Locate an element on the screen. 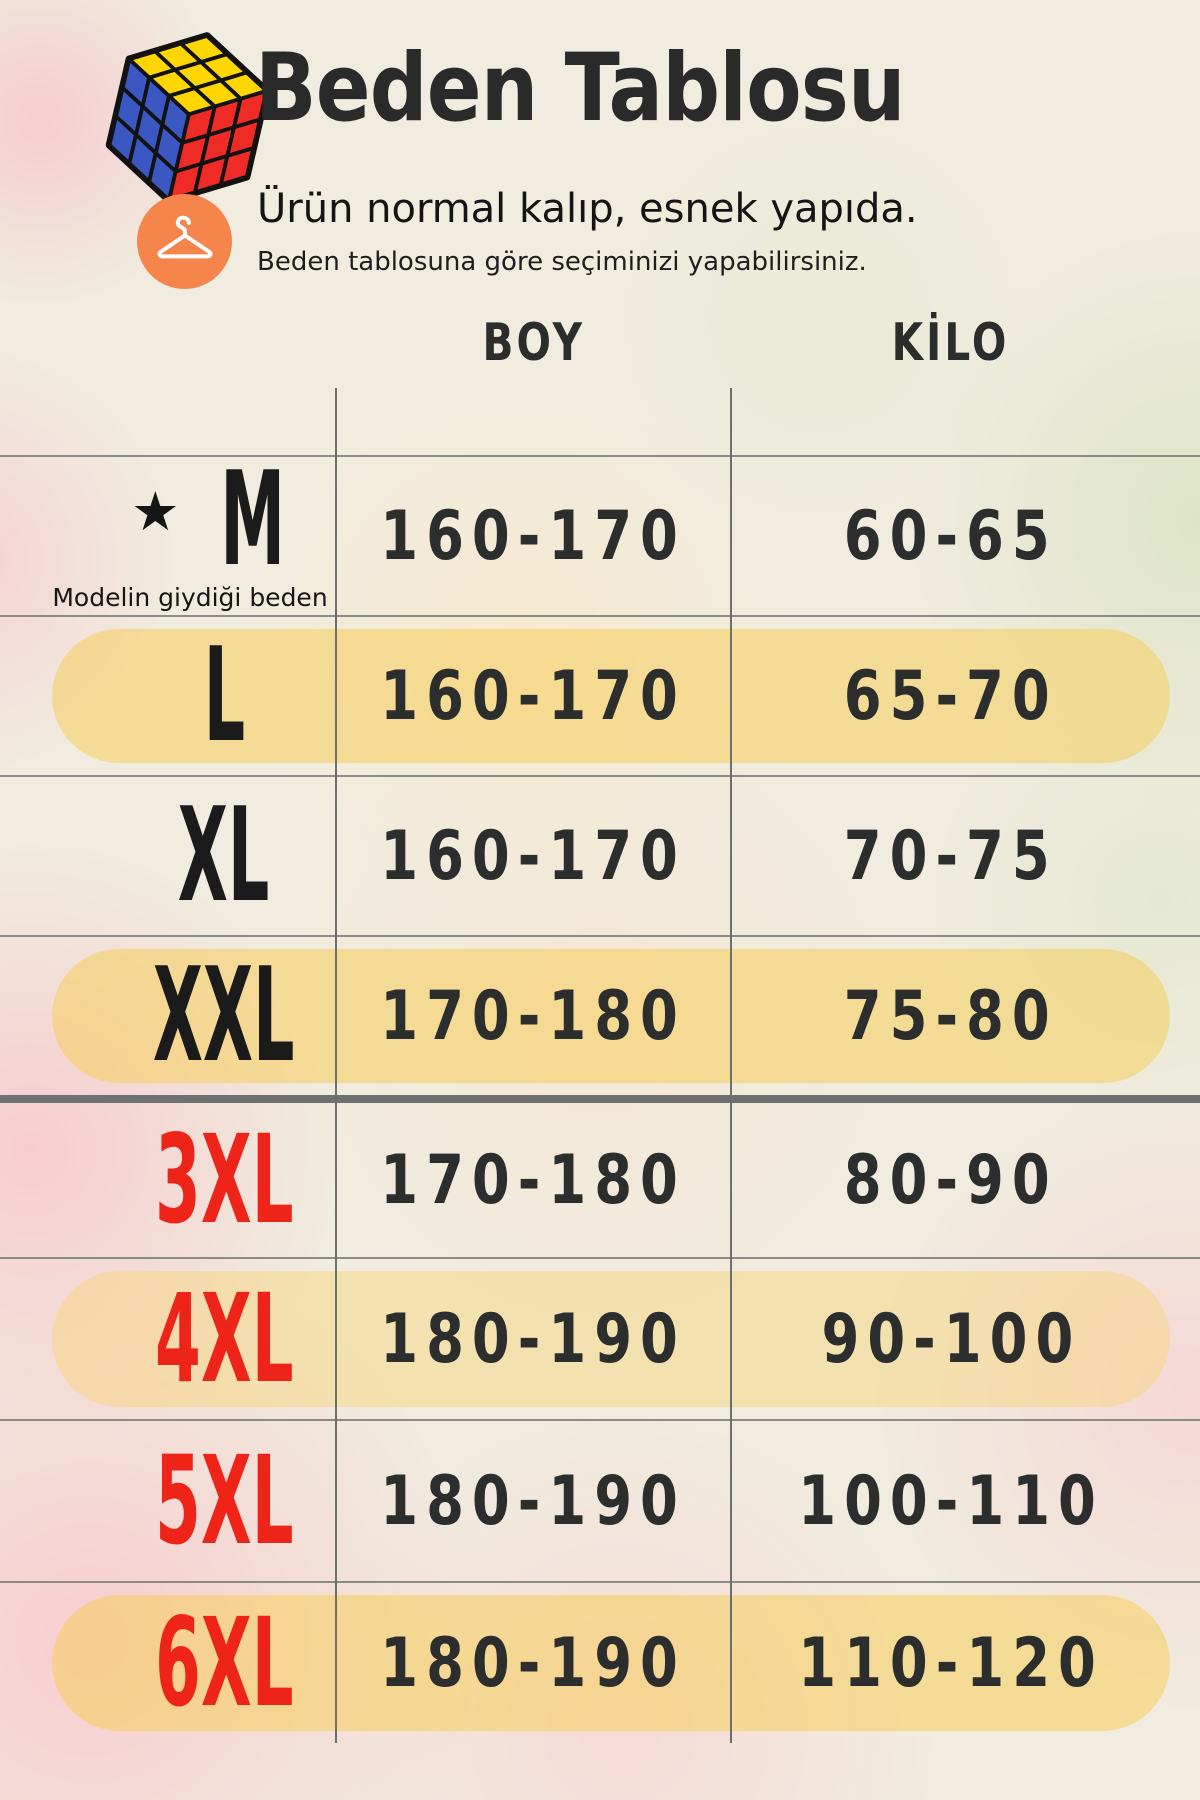 The height and width of the screenshot is (1800, 1200). size-label: M is located at coordinates (252, 518).